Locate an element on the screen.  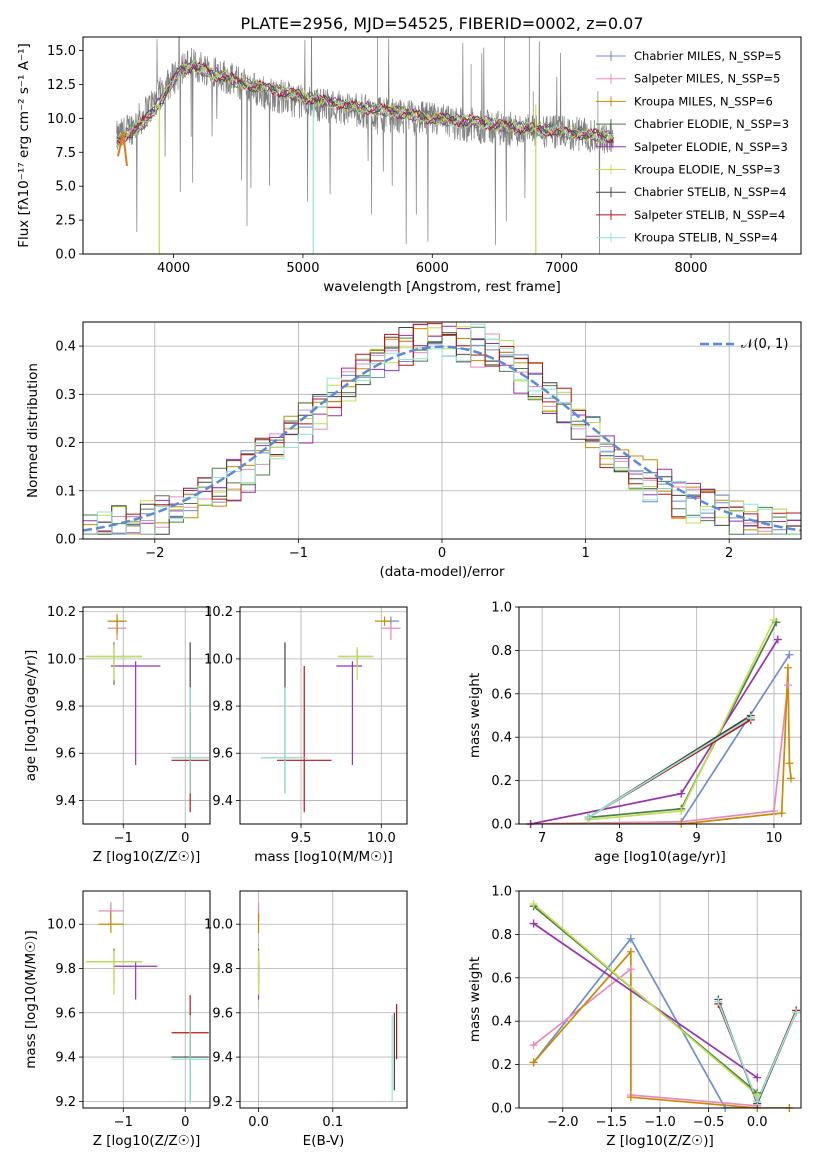
y-axis-label: Normed distribution is located at coordinates (33, 430).